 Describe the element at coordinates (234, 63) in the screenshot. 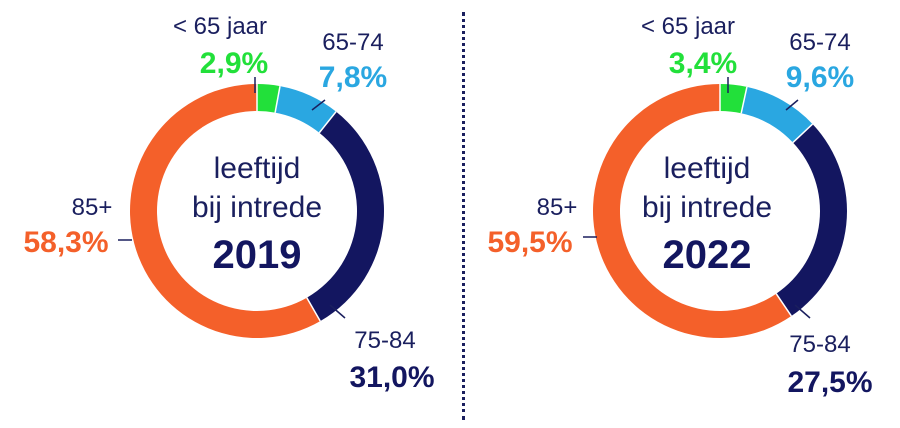

I see `value-under65: 2,9%` at that location.